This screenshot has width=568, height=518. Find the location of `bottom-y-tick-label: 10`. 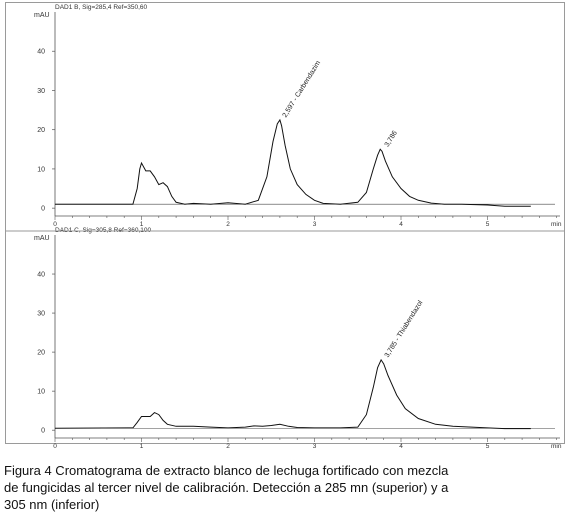

bottom-y-tick-label: 10 is located at coordinates (41, 392).